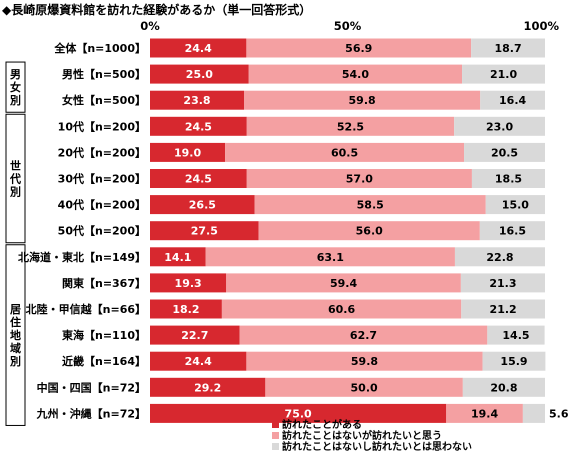 The height and width of the screenshot is (462, 570). I want to click on data-label: 19.0, so click(187, 152).